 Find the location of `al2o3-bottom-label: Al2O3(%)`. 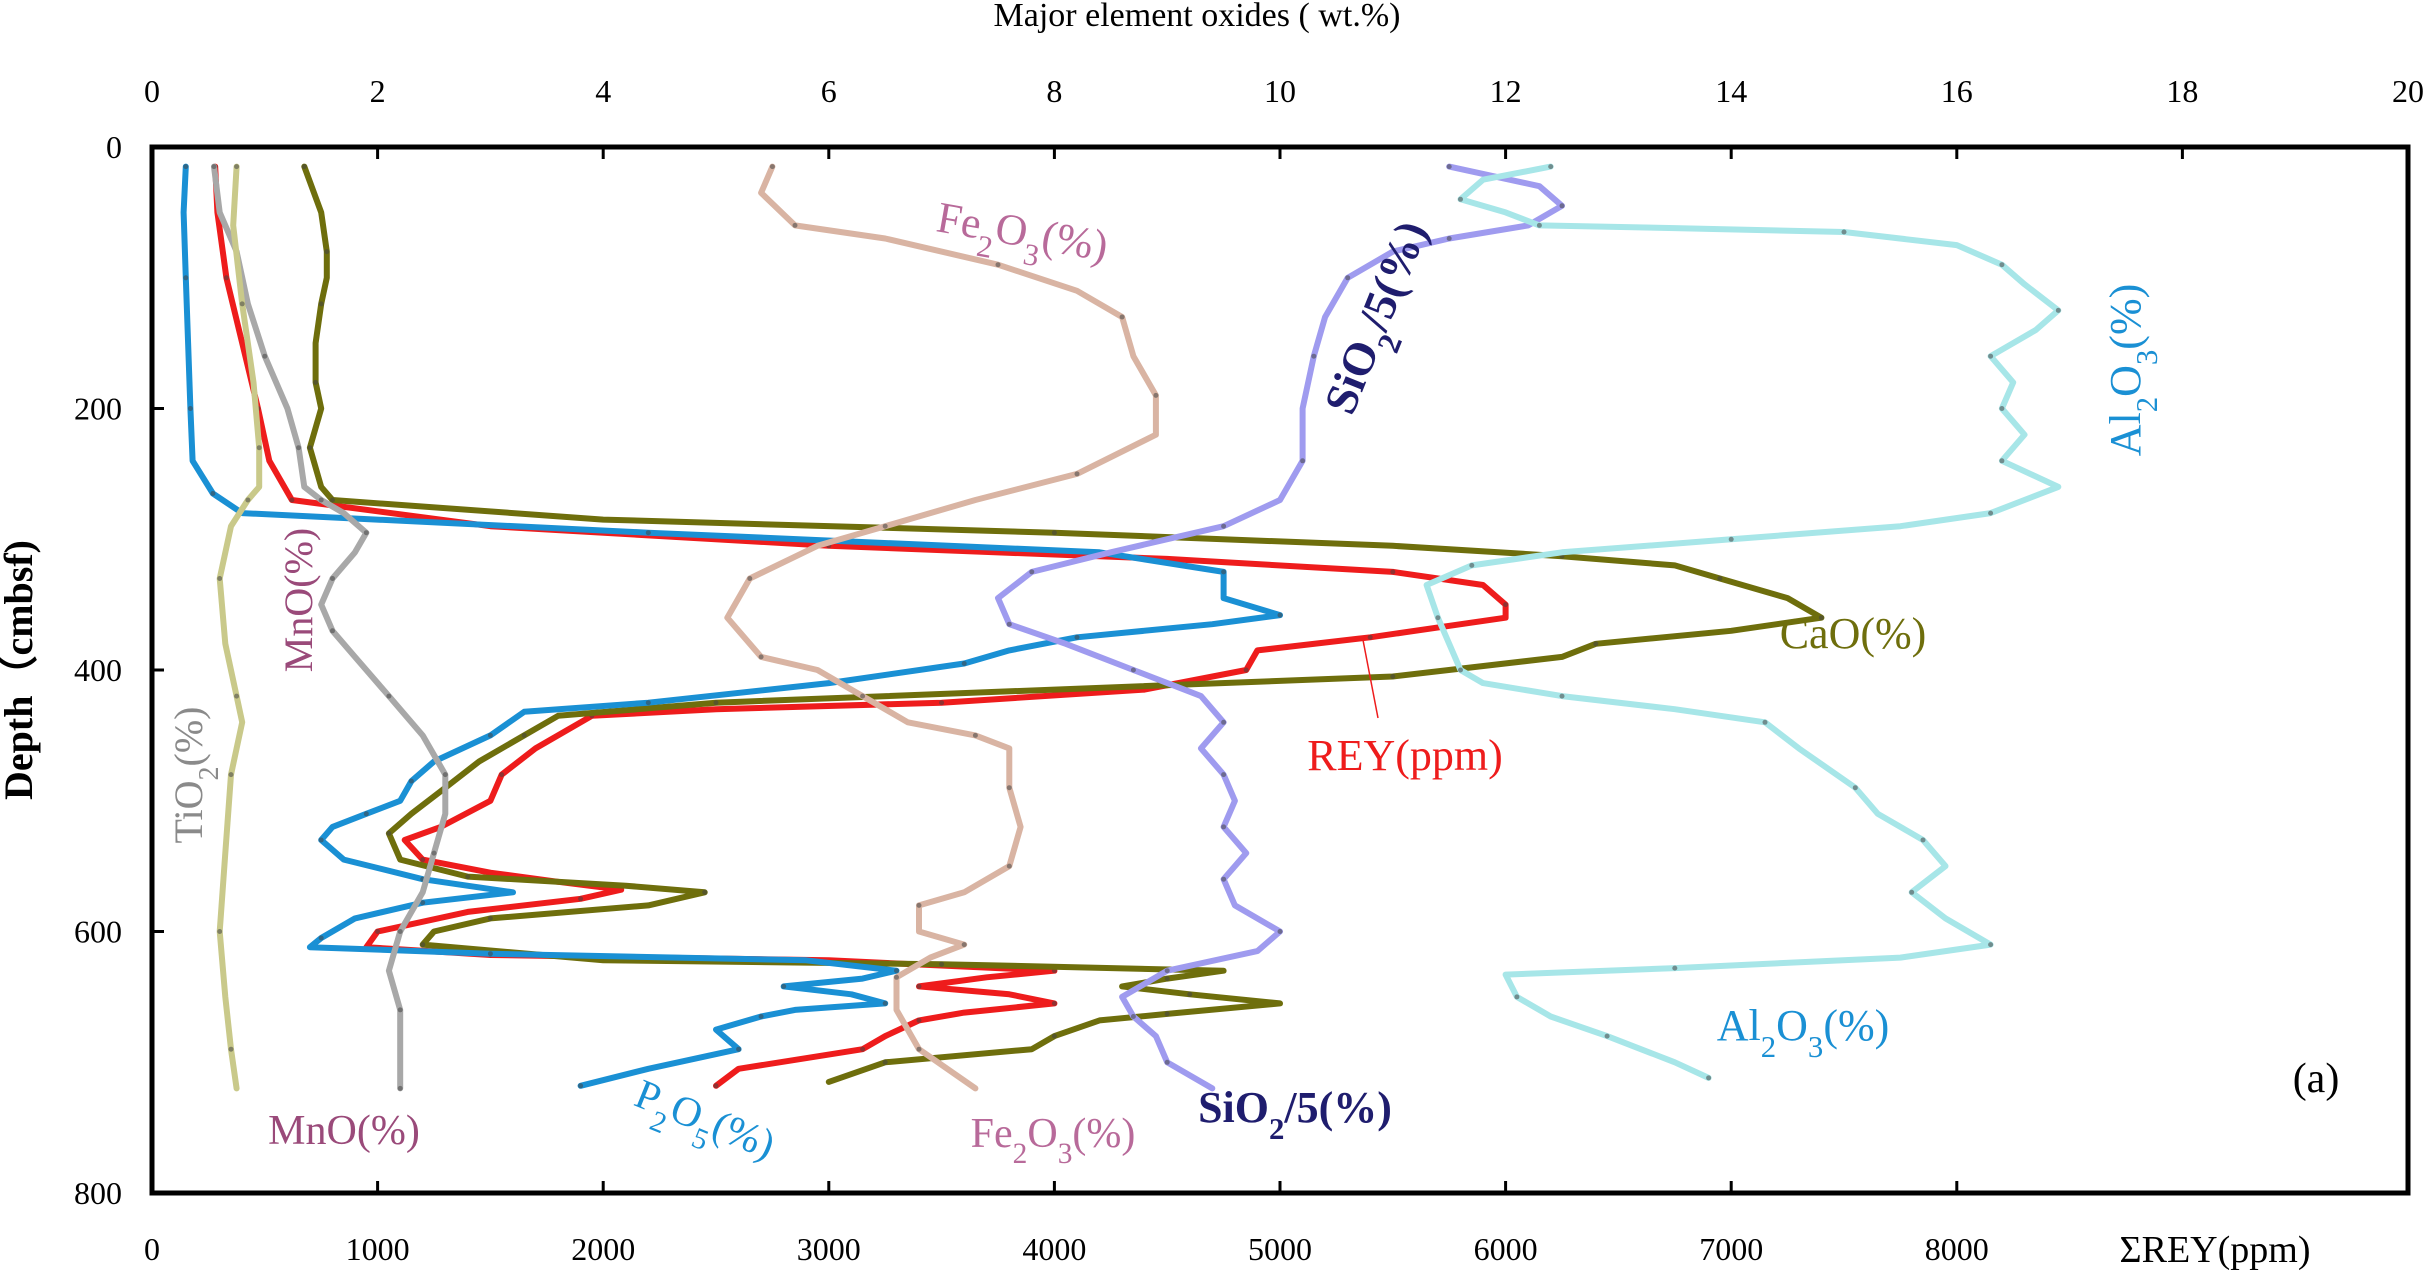

al2o3-bottom-label: Al2O3(%) is located at coordinates (1803, 1032).